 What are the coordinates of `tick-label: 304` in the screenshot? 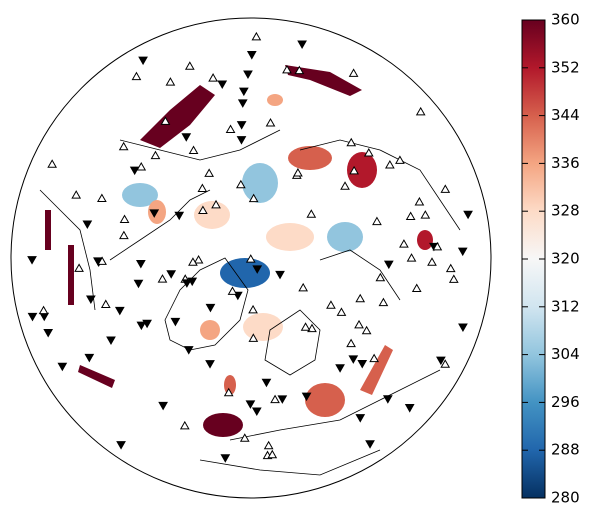 It's located at (565, 354).